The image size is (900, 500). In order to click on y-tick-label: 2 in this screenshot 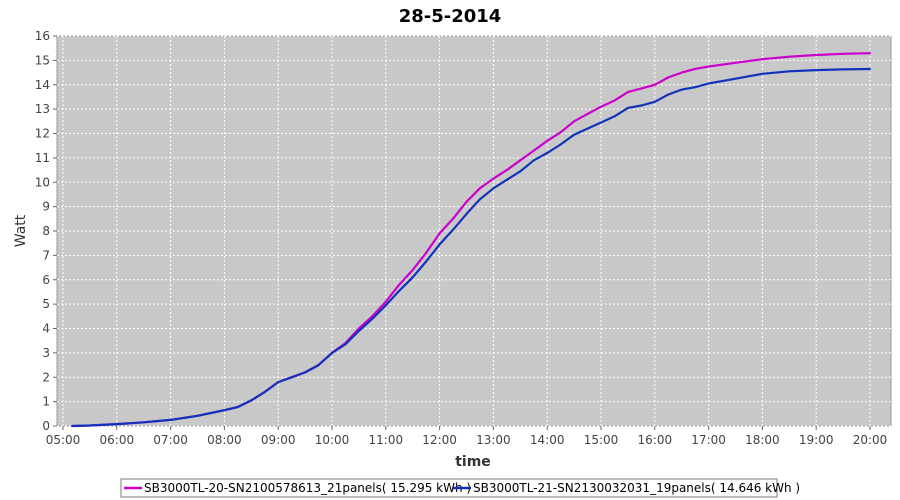, I will do `click(46, 377)`.